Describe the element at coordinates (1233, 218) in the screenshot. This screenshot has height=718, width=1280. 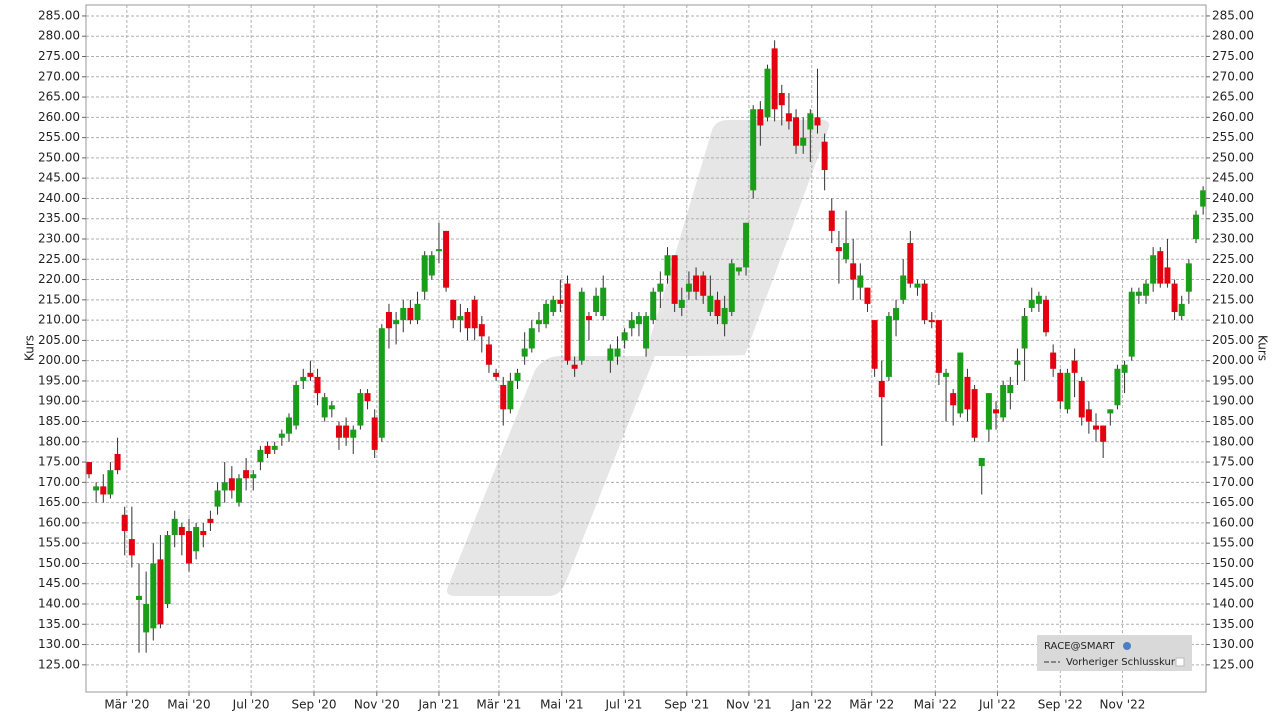
I see `y2-tick-label: 235.00` at that location.